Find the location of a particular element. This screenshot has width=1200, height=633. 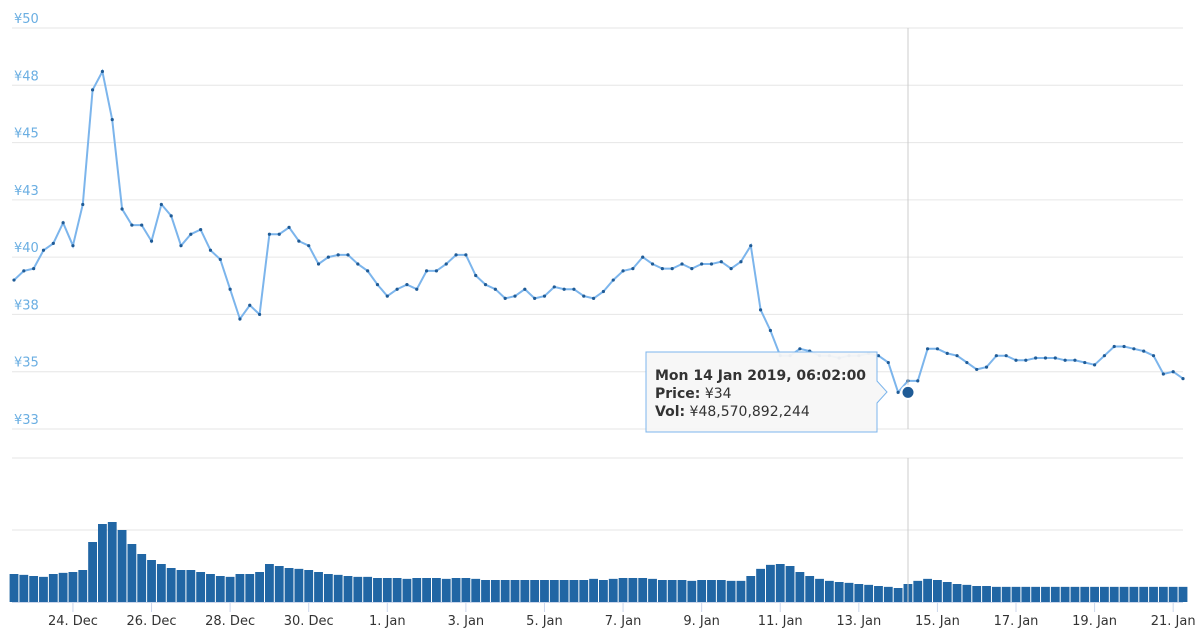

tooltip-row: Vol: ¥48,570,892,244 is located at coordinates (732, 412).